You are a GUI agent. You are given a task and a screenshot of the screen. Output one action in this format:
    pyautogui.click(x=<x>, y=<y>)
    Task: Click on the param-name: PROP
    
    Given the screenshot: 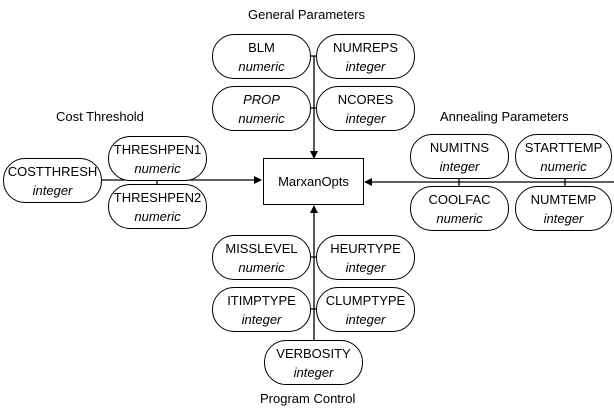 What is the action you would take?
    pyautogui.click(x=261, y=99)
    